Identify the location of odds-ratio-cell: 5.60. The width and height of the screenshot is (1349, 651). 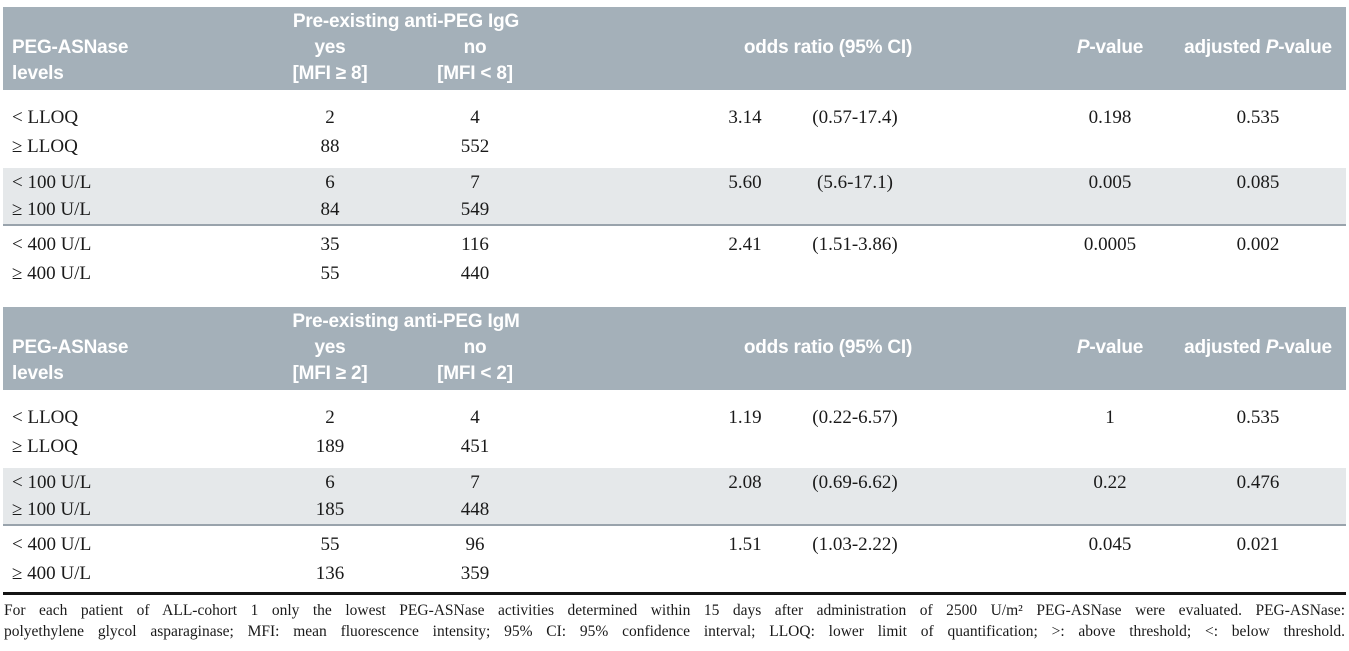
(745, 182).